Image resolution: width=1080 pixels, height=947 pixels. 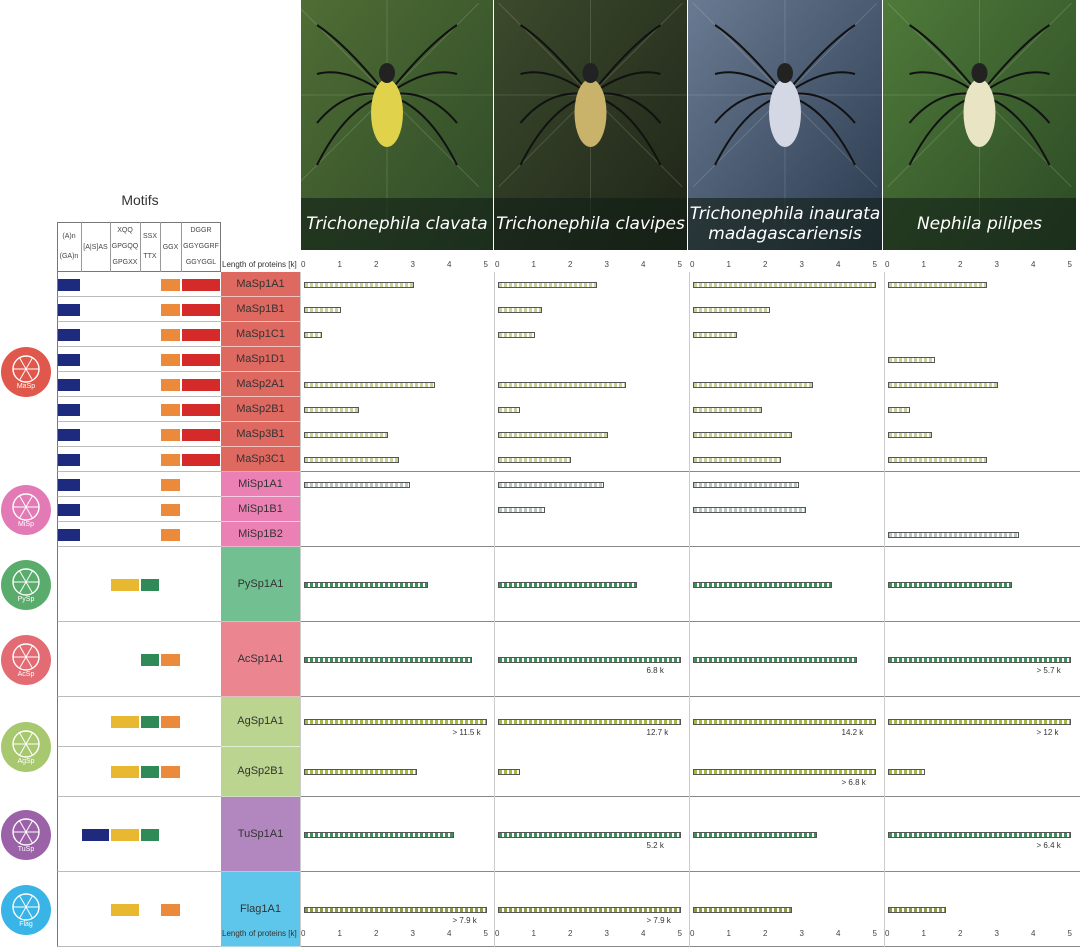 I want to click on species-photo: Trichonephila clavipes, so click(x=590, y=125).